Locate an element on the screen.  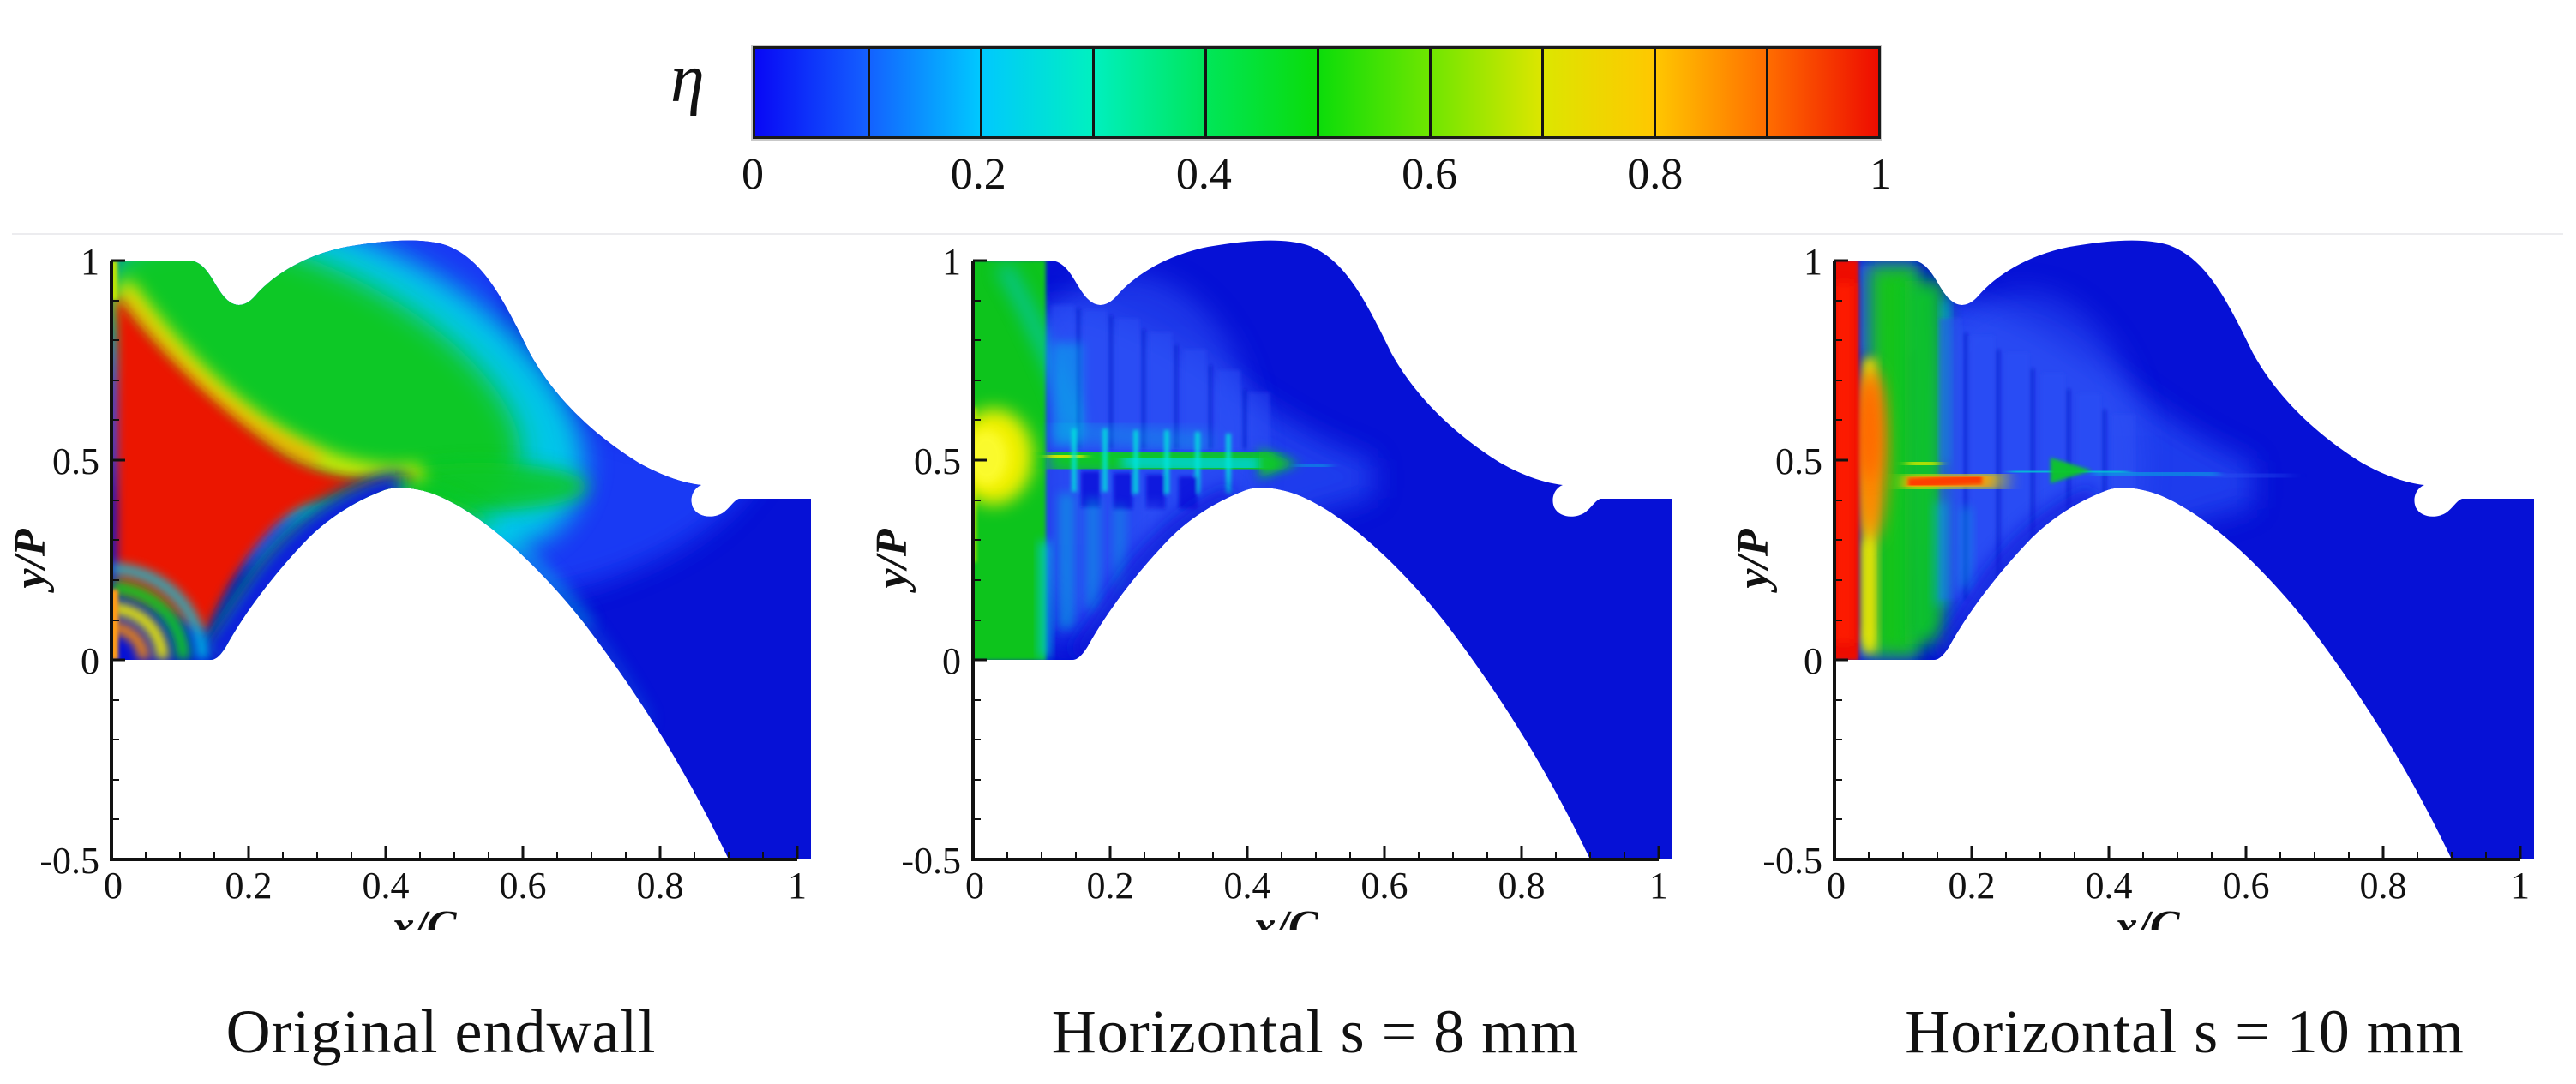
colorbar-tick: 0 is located at coordinates (753, 174).